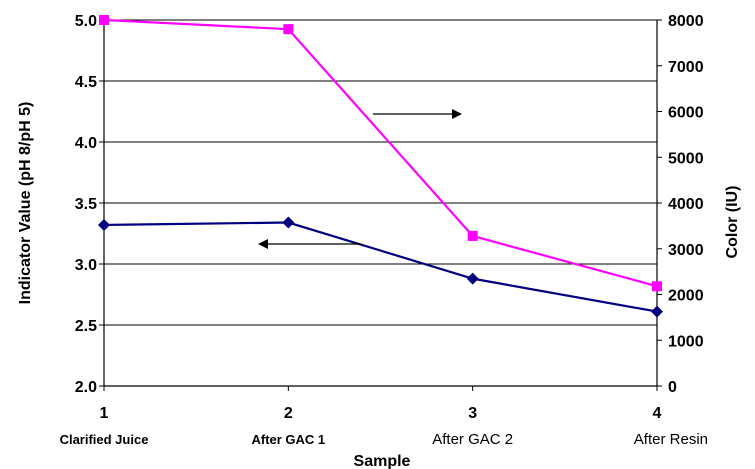 The image size is (755, 469). What do you see at coordinates (86, 387) in the screenshot?
I see `y-tick-label: 2.0` at bounding box center [86, 387].